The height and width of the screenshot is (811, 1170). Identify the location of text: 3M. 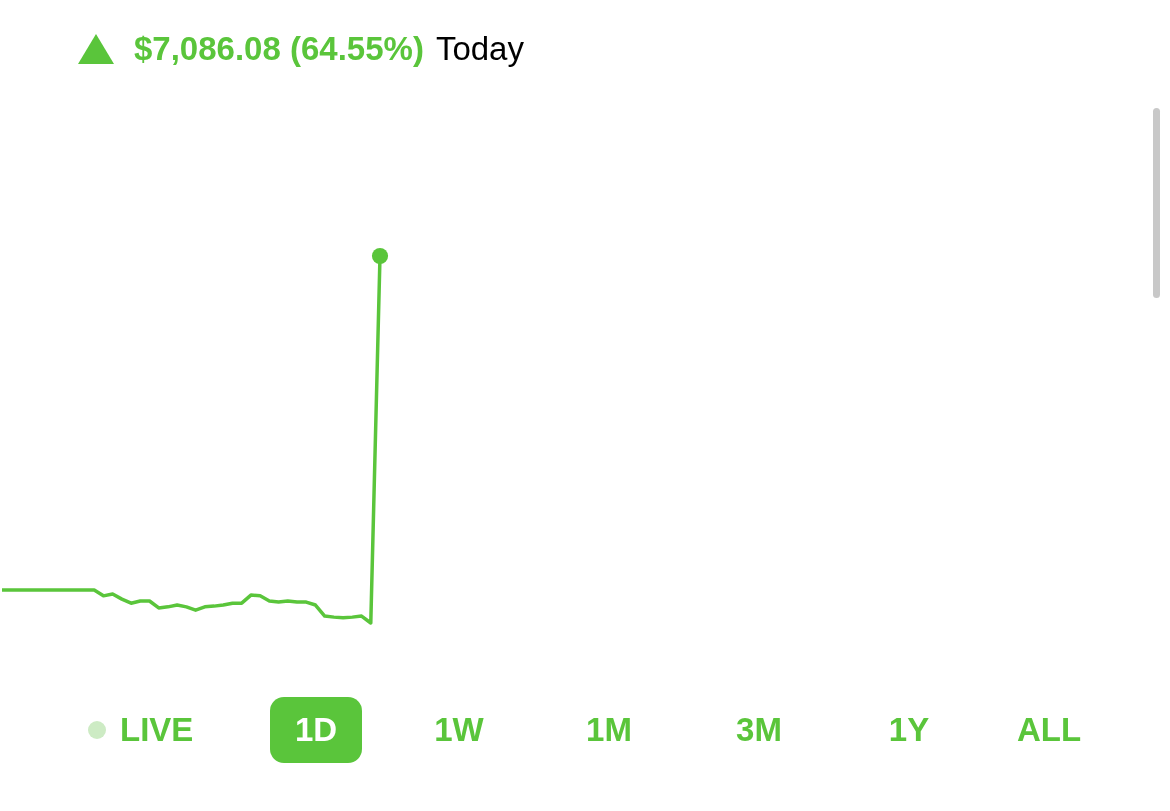
(759, 730).